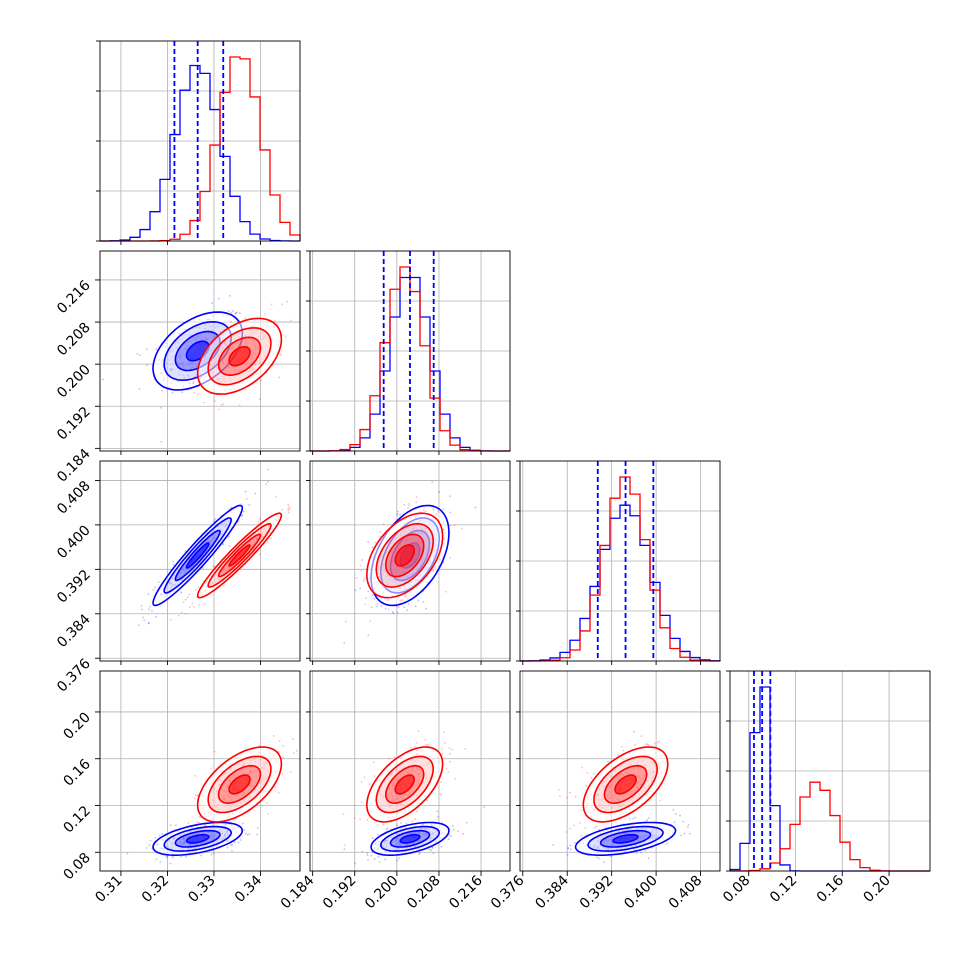  Describe the element at coordinates (625, 838) in the screenshot. I see `blue-contours` at that location.